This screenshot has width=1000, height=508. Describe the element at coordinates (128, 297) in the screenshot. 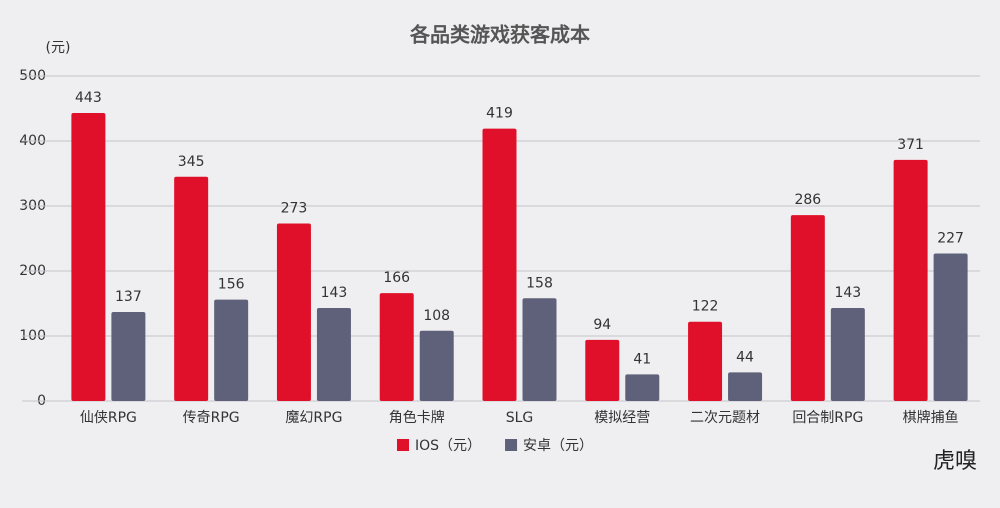

I see `data-label: 137` at that location.